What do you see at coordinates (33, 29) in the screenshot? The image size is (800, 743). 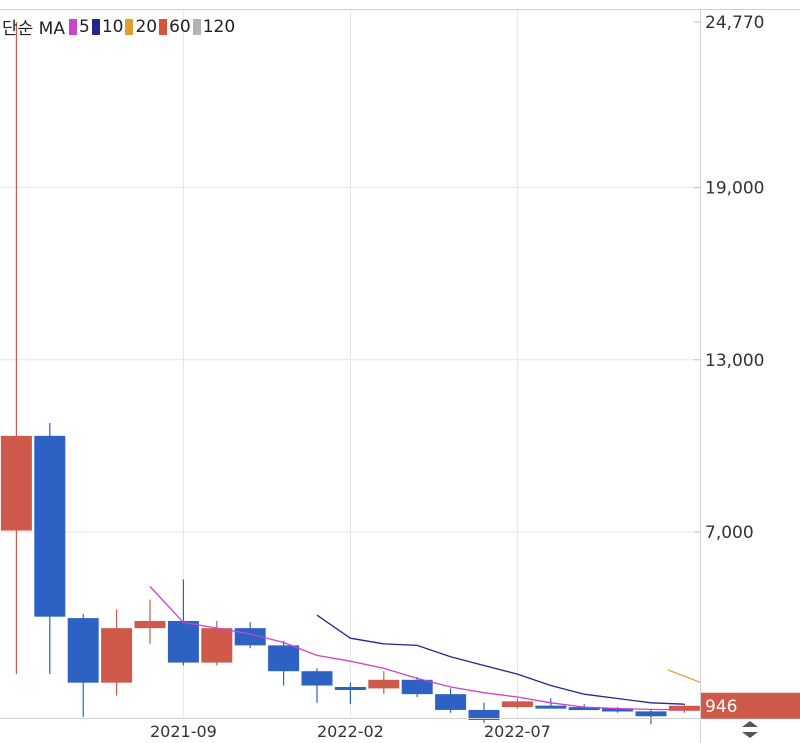 I see `legend-title: 단순 MA` at bounding box center [33, 29].